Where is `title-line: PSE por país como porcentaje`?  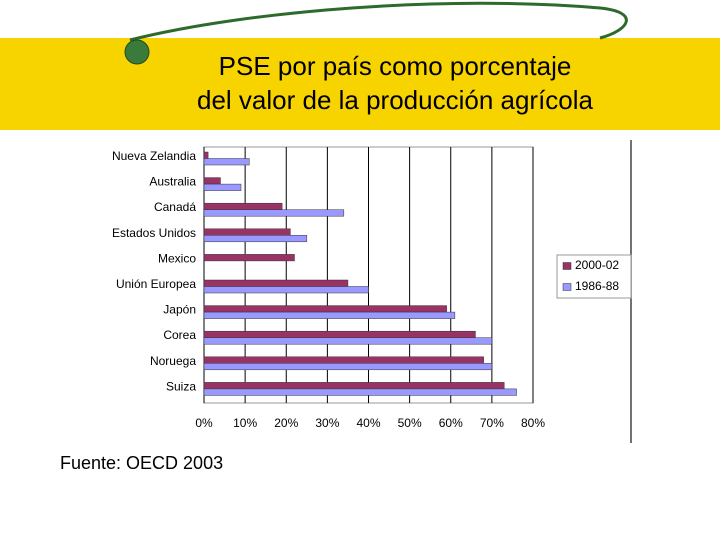 title-line: PSE por país como porcentaje is located at coordinates (395, 66).